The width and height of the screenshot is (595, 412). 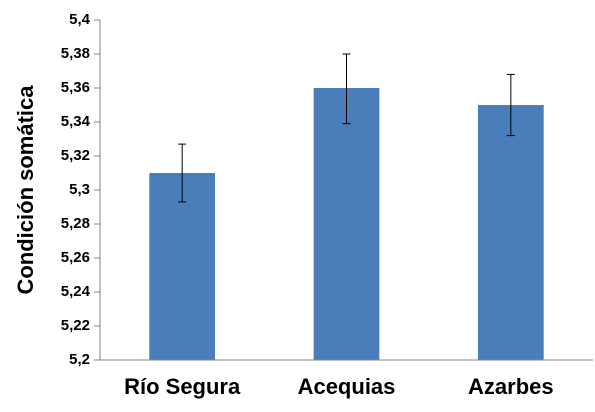 What do you see at coordinates (347, 386) in the screenshot?
I see `category-label: Acequias` at bounding box center [347, 386].